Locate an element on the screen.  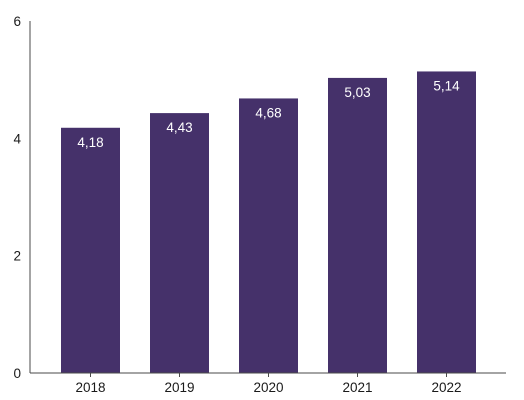
data-label-2021: 5,03 is located at coordinates (357, 92).